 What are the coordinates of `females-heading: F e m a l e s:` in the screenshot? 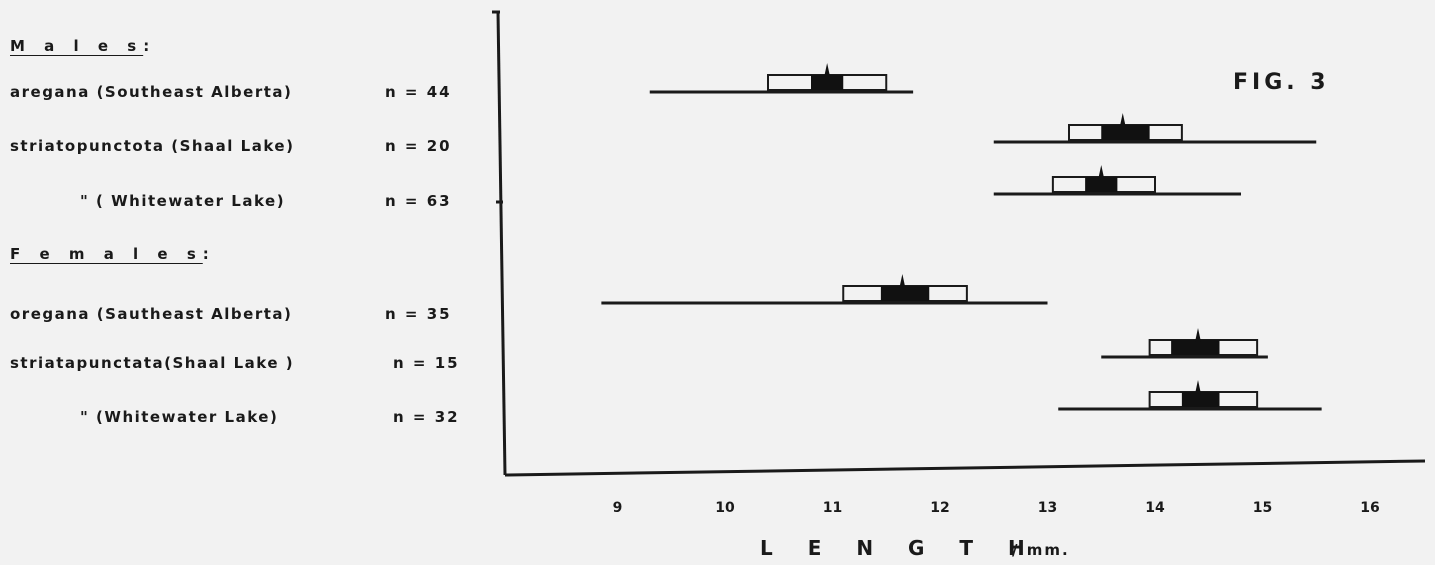 It's located at (113, 254).